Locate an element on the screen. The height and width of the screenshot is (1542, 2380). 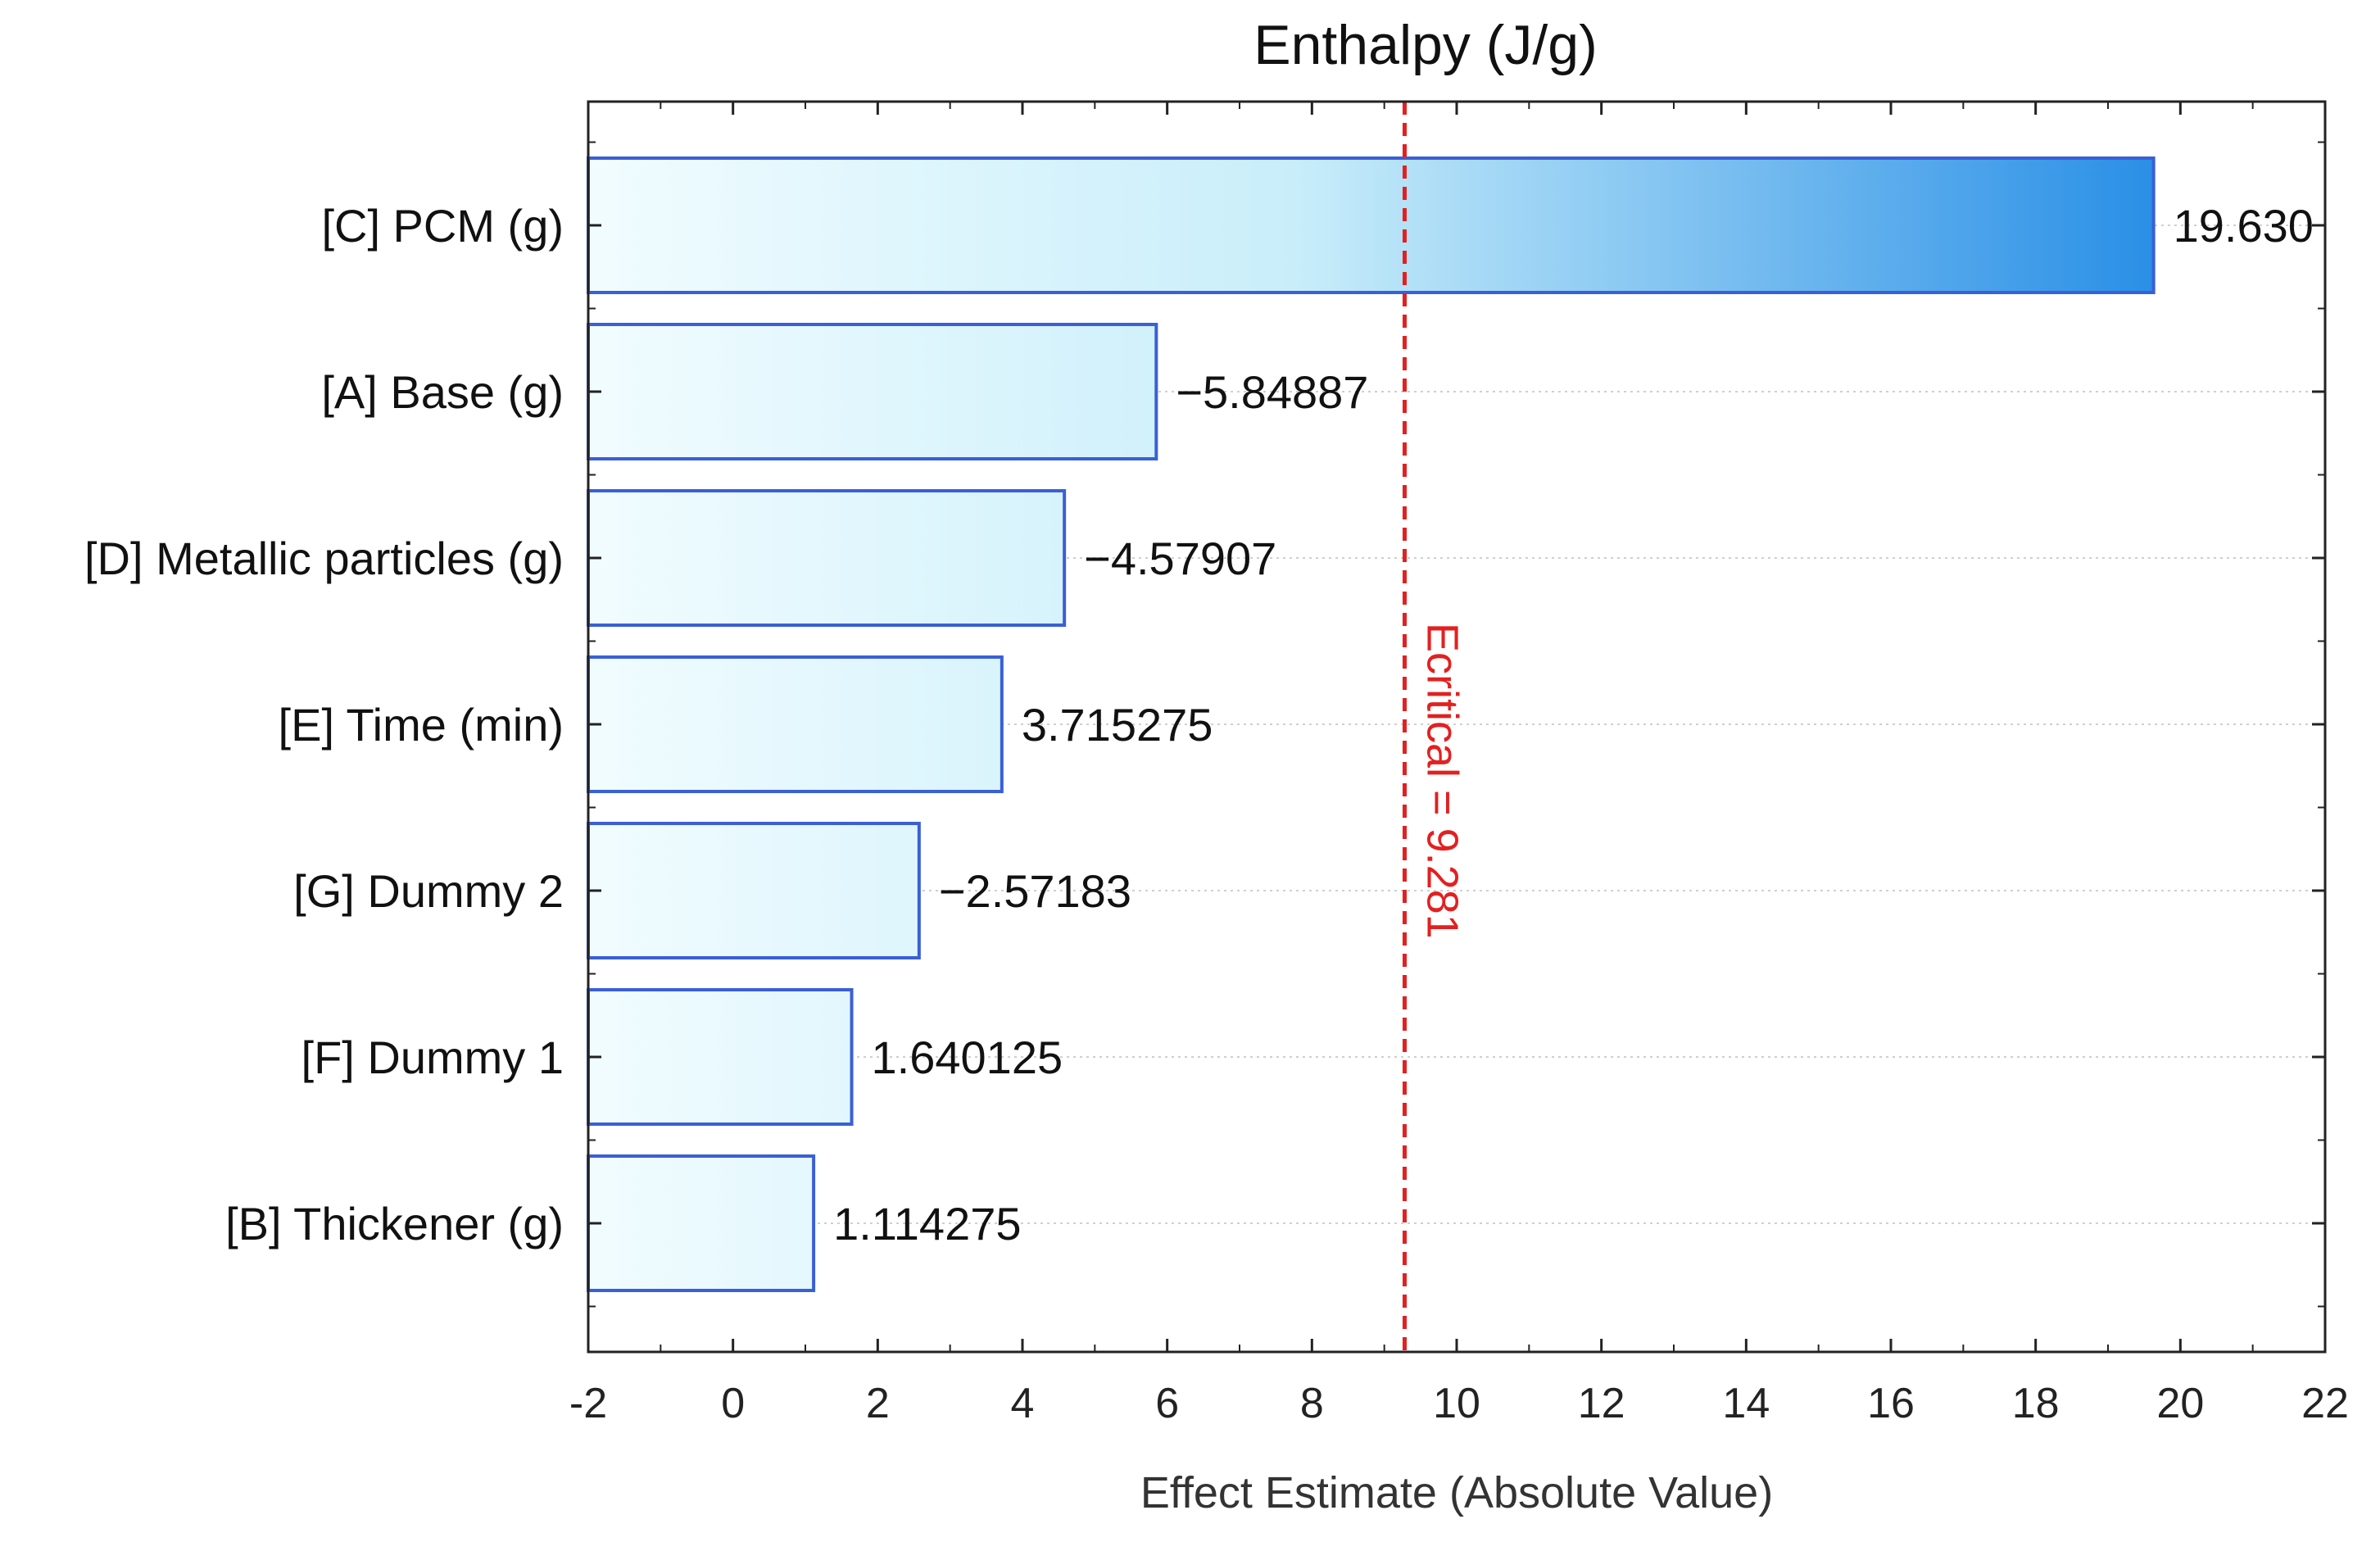
x-tick-label-5: 8 is located at coordinates (1312, 1403).